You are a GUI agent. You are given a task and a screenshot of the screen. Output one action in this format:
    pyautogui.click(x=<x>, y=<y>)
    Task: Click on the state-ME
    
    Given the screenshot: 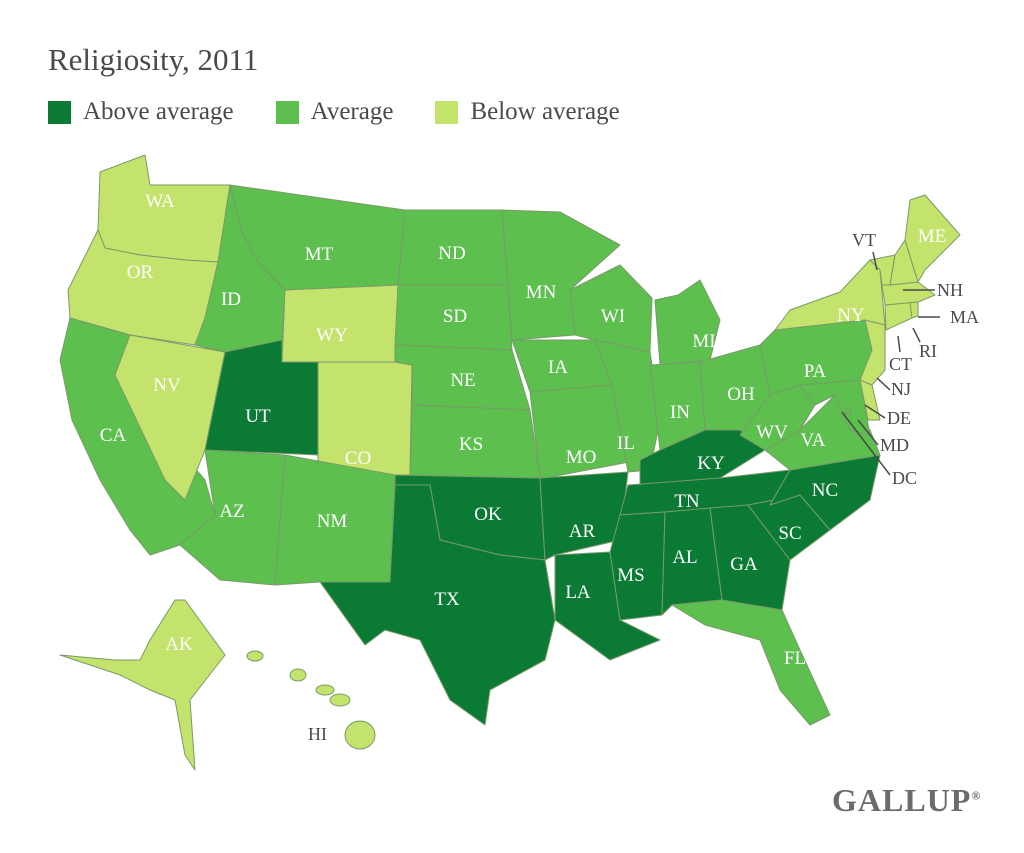 What is the action you would take?
    pyautogui.click(x=932, y=238)
    